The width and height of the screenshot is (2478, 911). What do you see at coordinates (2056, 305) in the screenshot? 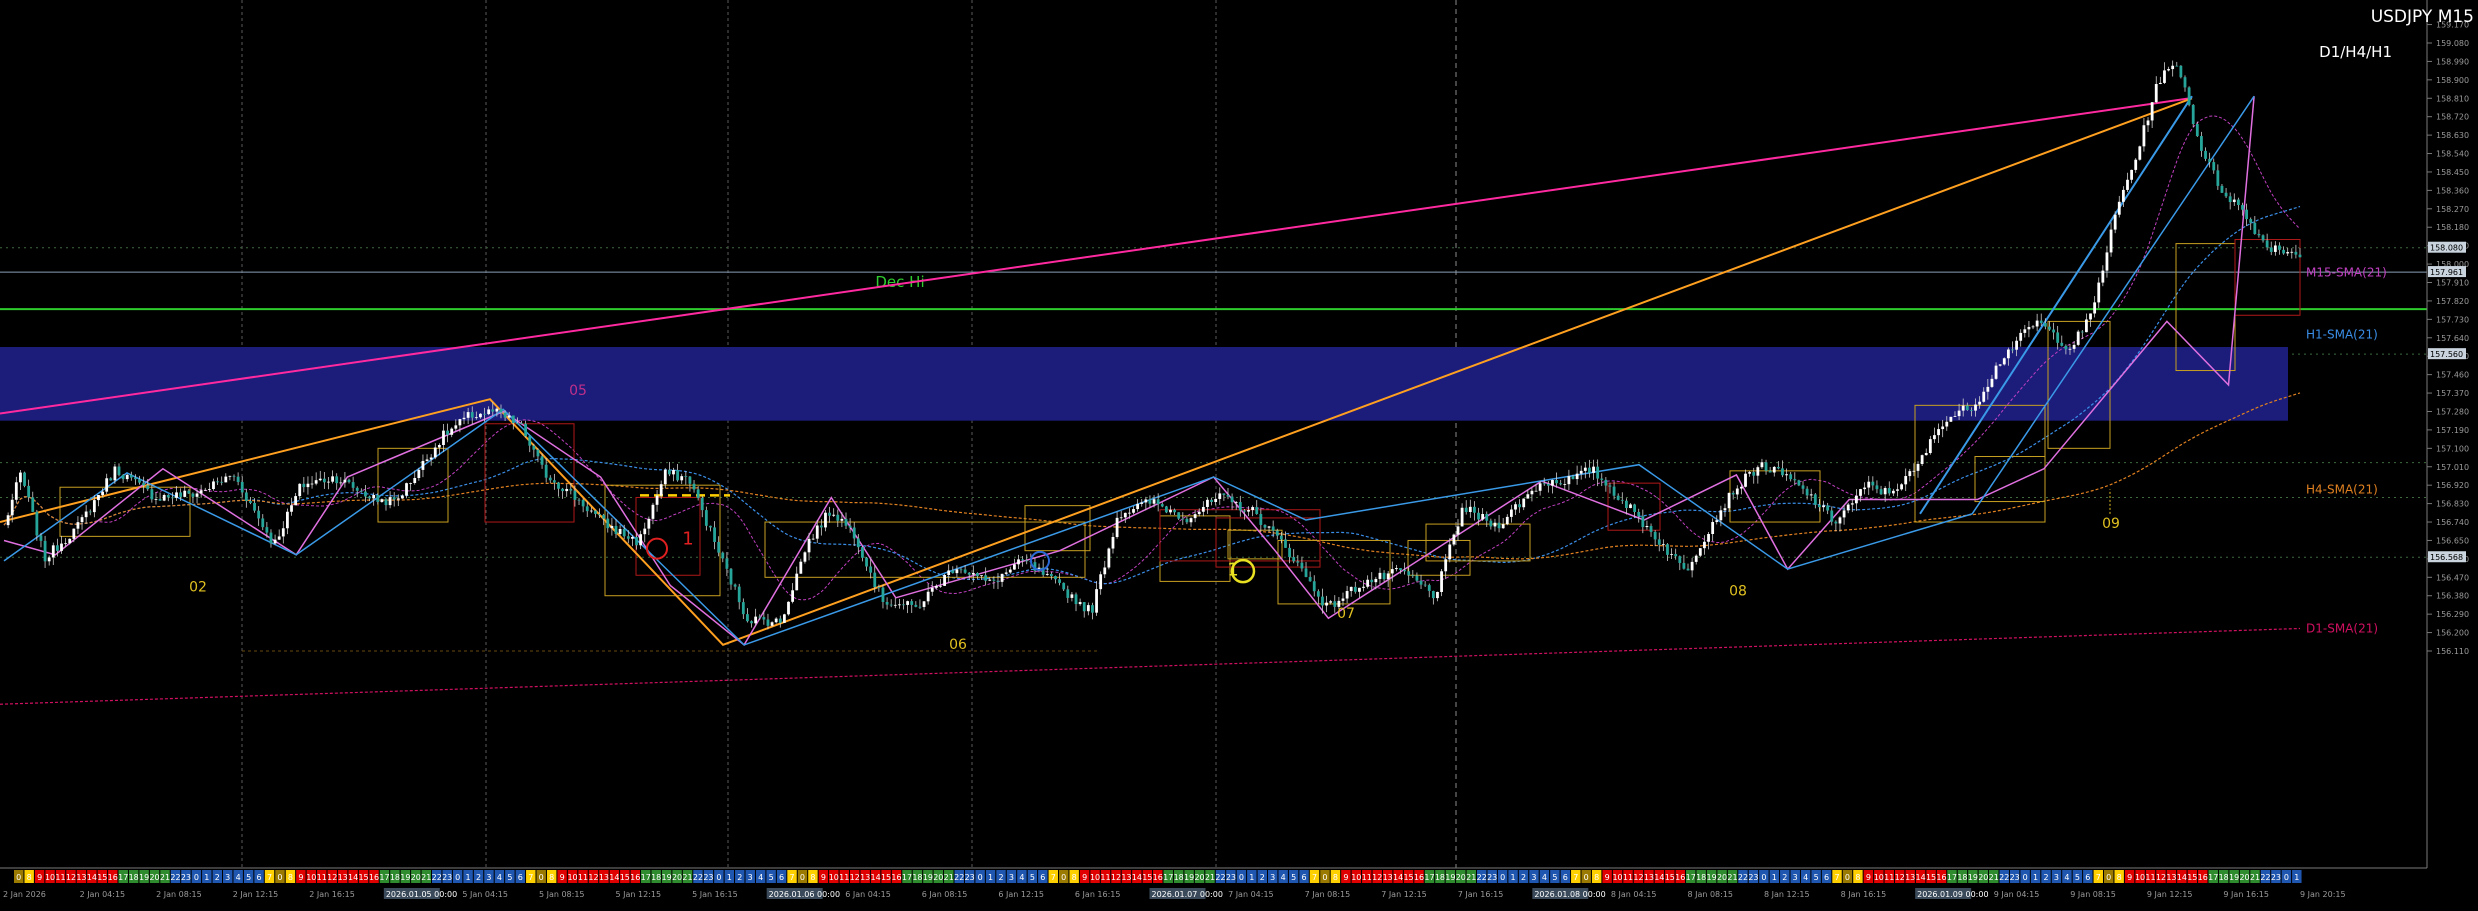
I see `blue-trendline` at bounding box center [2056, 305].